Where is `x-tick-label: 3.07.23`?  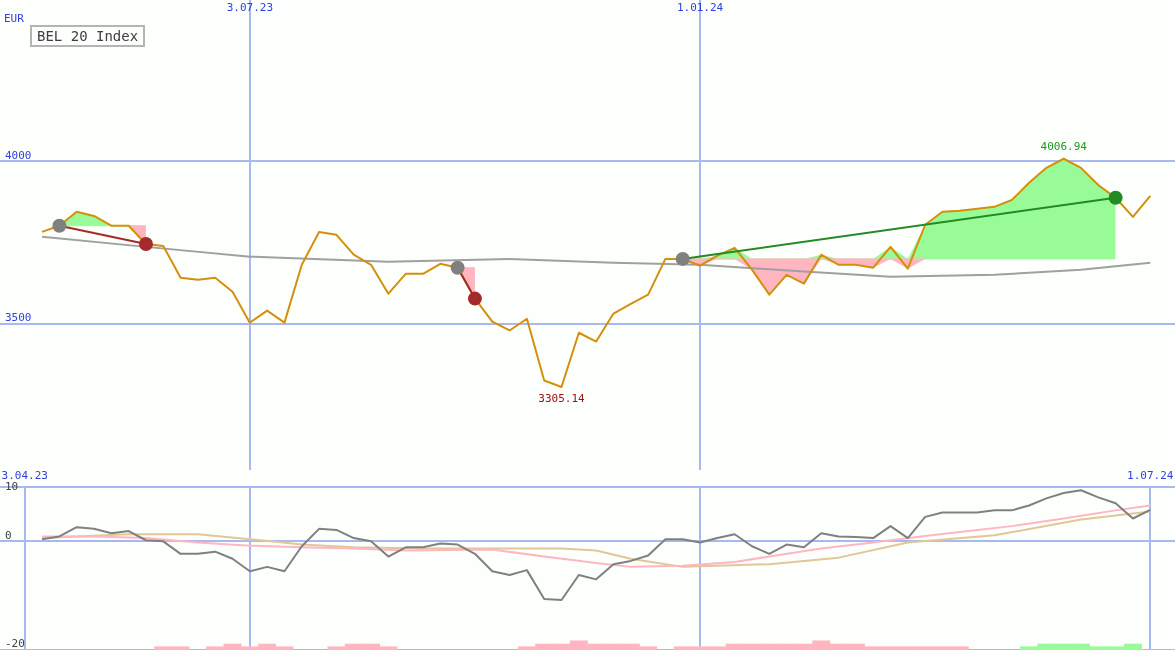 x-tick-label: 3.07.23 is located at coordinates (250, 7).